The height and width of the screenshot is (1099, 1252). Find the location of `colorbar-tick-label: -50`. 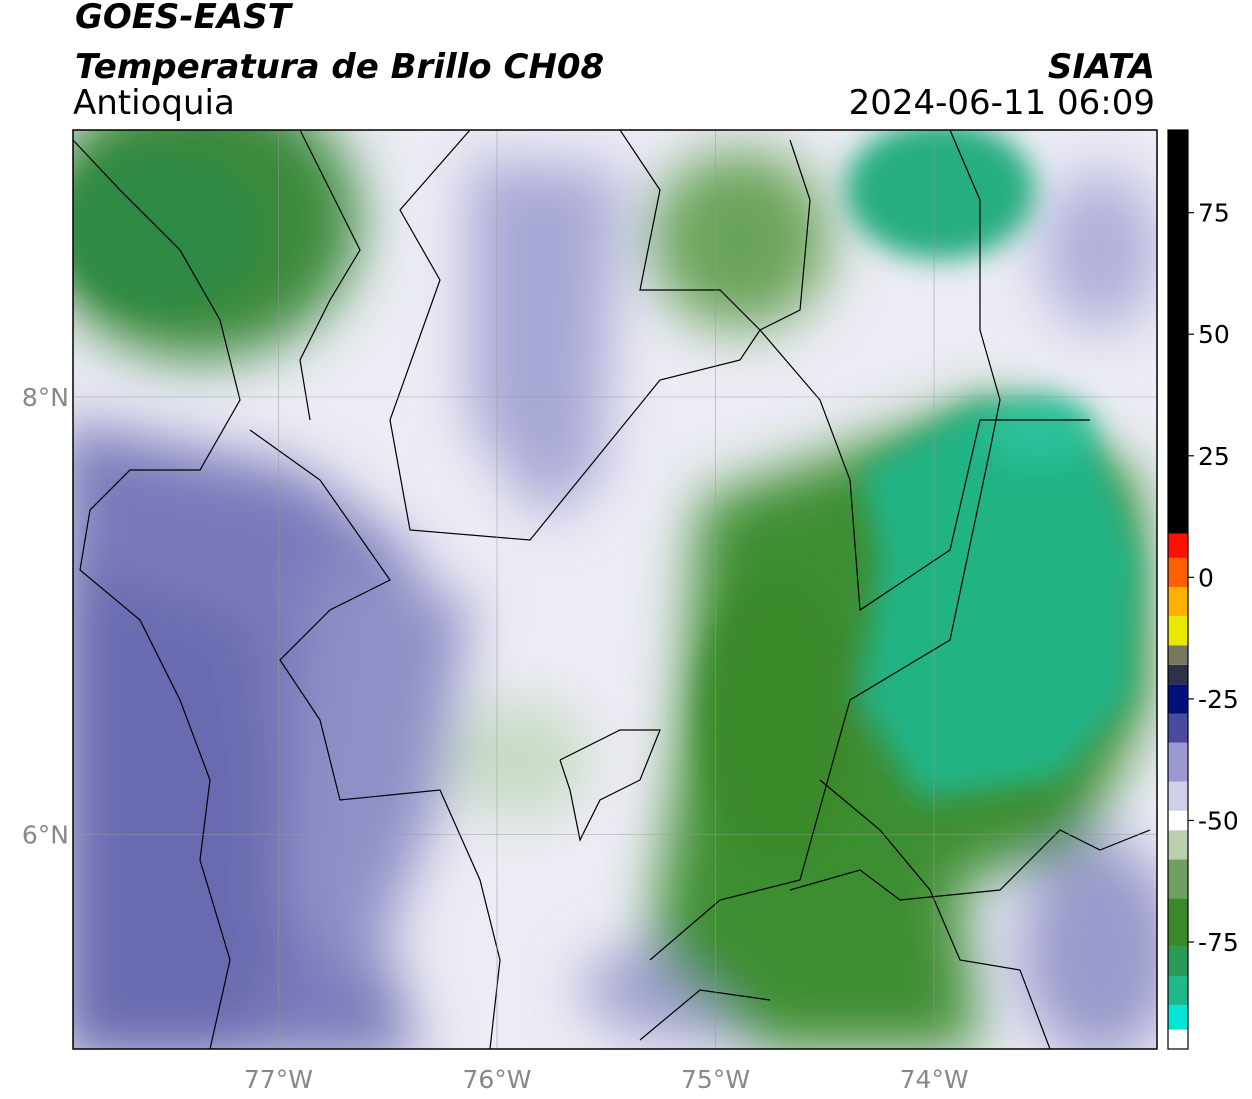

colorbar-tick-label: -50 is located at coordinates (1218, 820).